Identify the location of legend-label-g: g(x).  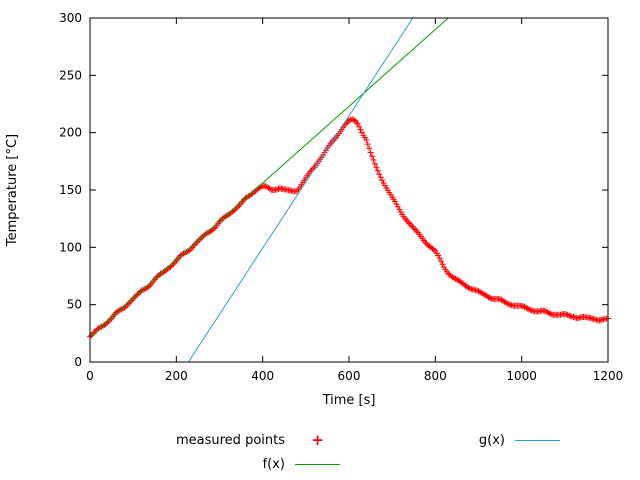
(491, 440).